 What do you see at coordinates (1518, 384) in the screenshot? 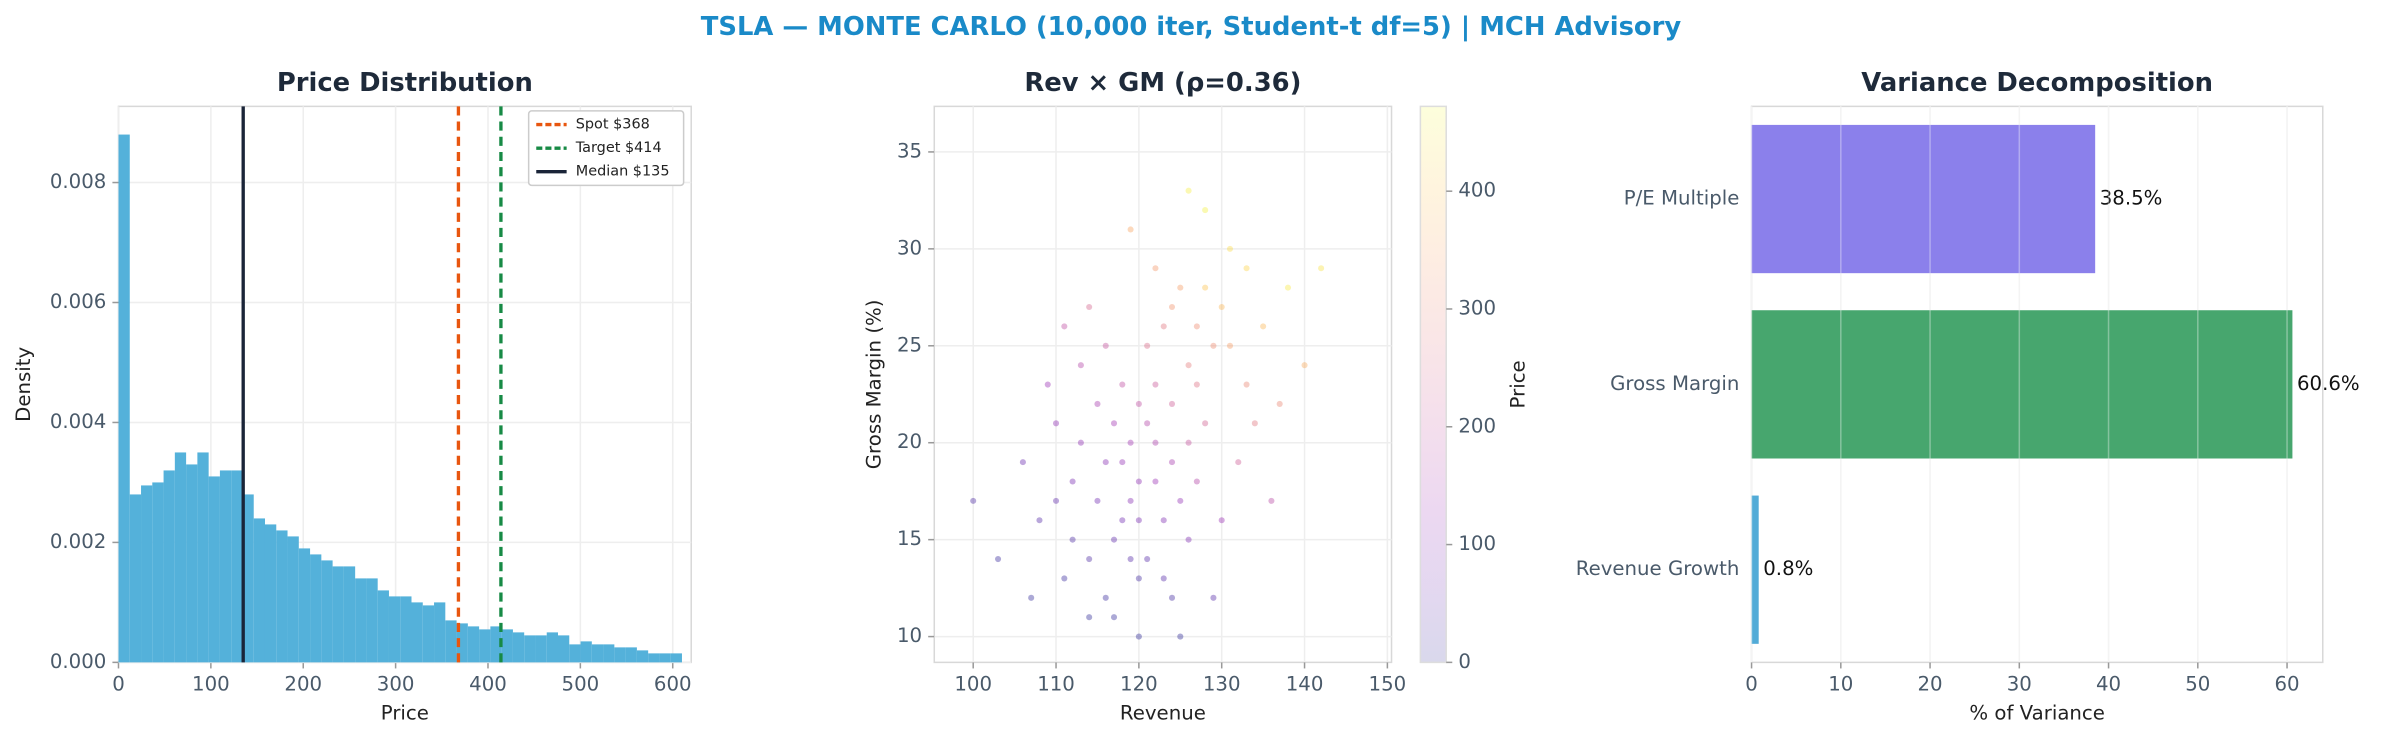
I see `colorbar-label: Price` at bounding box center [1518, 384].